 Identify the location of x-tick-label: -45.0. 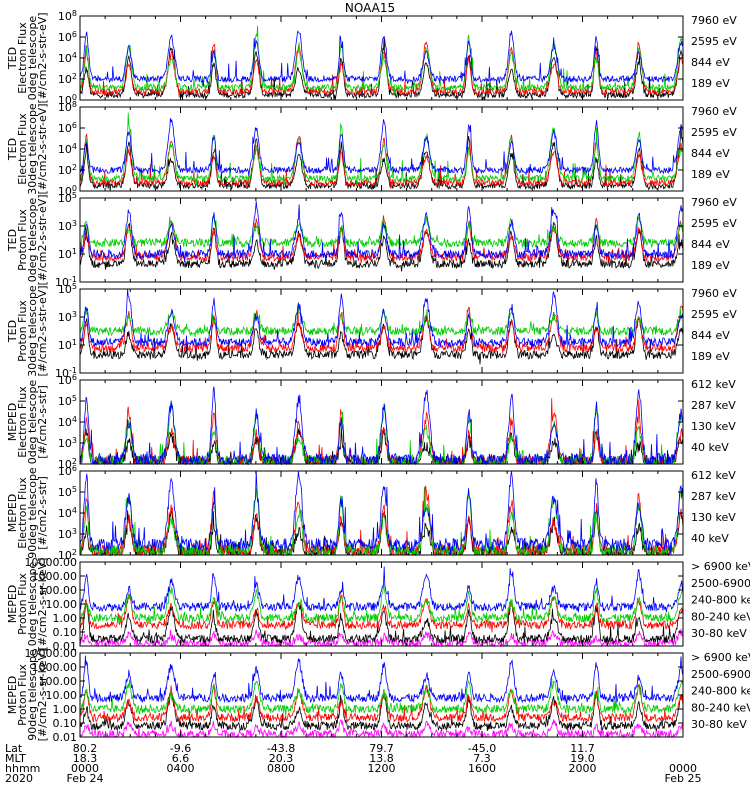
(482, 748).